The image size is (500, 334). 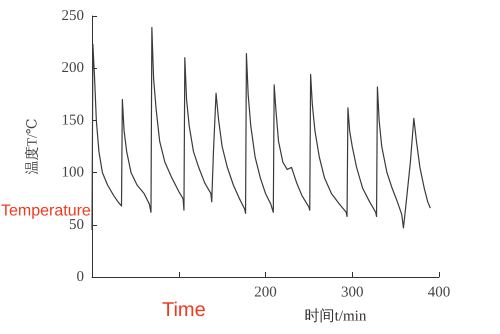 I want to click on x-tick-label: 200, so click(x=265, y=292).